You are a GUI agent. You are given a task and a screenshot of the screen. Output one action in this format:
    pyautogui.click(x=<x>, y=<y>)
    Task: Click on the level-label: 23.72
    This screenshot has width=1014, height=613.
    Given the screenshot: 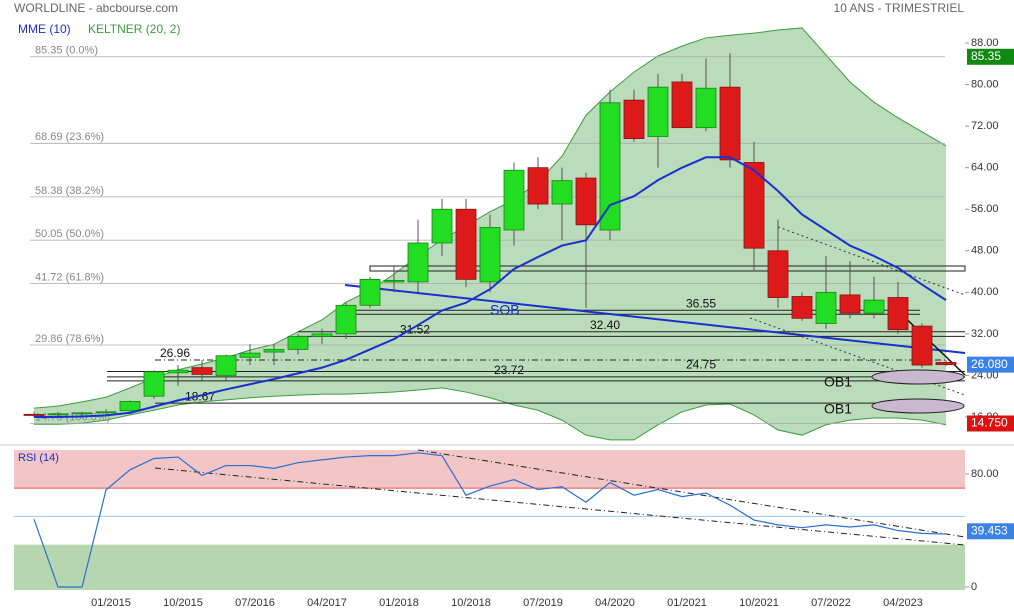 What is the action you would take?
    pyautogui.click(x=509, y=370)
    